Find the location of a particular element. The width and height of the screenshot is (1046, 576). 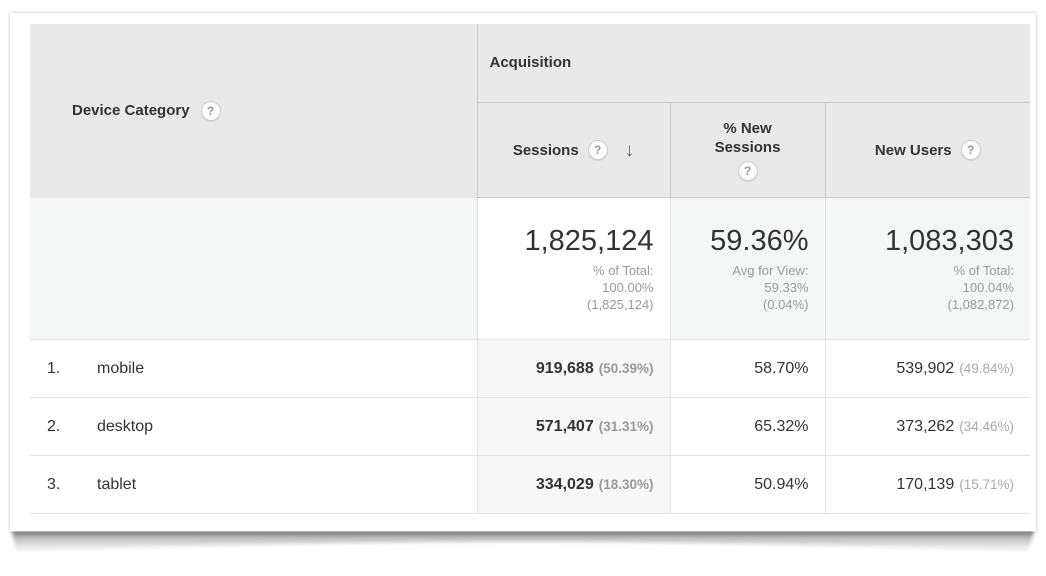

sessions-value: 334,029 is located at coordinates (564, 484).